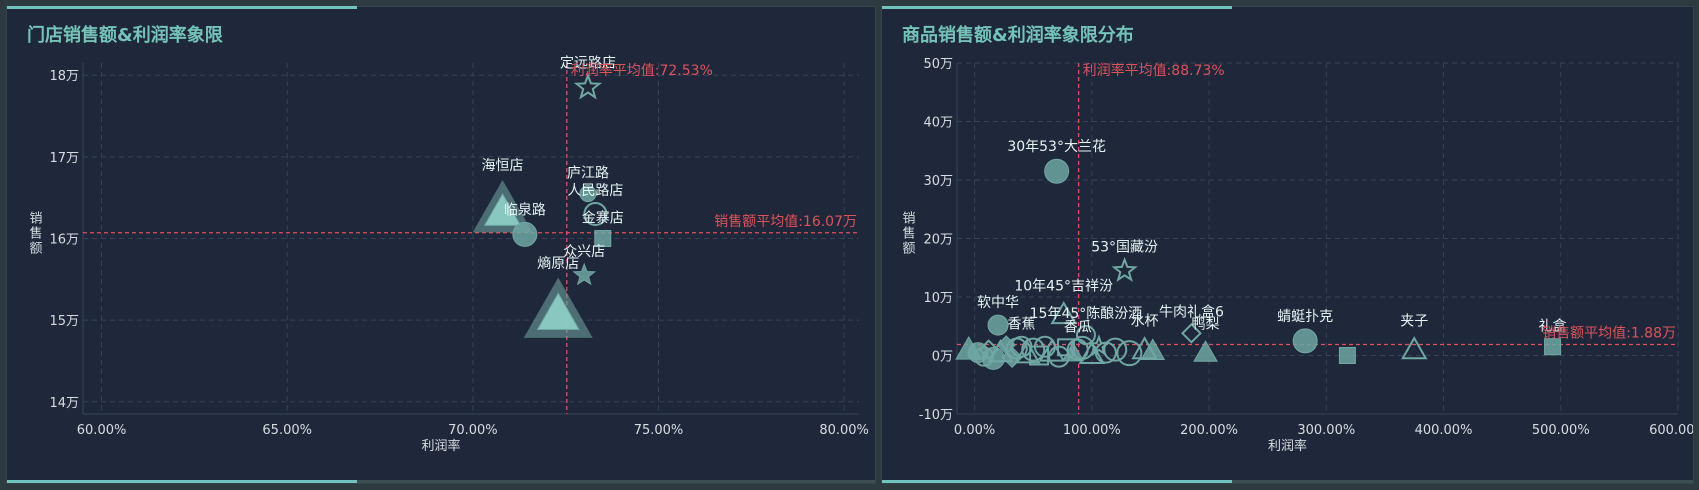  I want to click on point-label: 10年45°吉祥汾, so click(1063, 287).